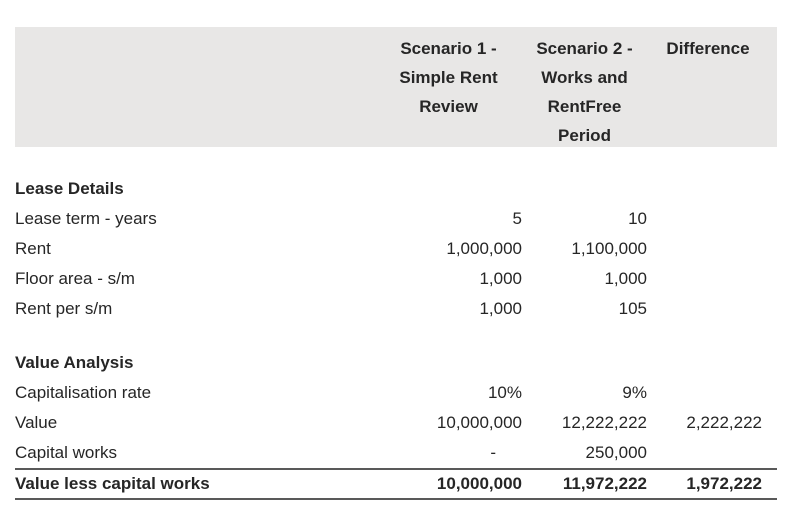 This screenshot has height=513, width=800. What do you see at coordinates (708, 48) in the screenshot?
I see `header-difference: Difference` at bounding box center [708, 48].